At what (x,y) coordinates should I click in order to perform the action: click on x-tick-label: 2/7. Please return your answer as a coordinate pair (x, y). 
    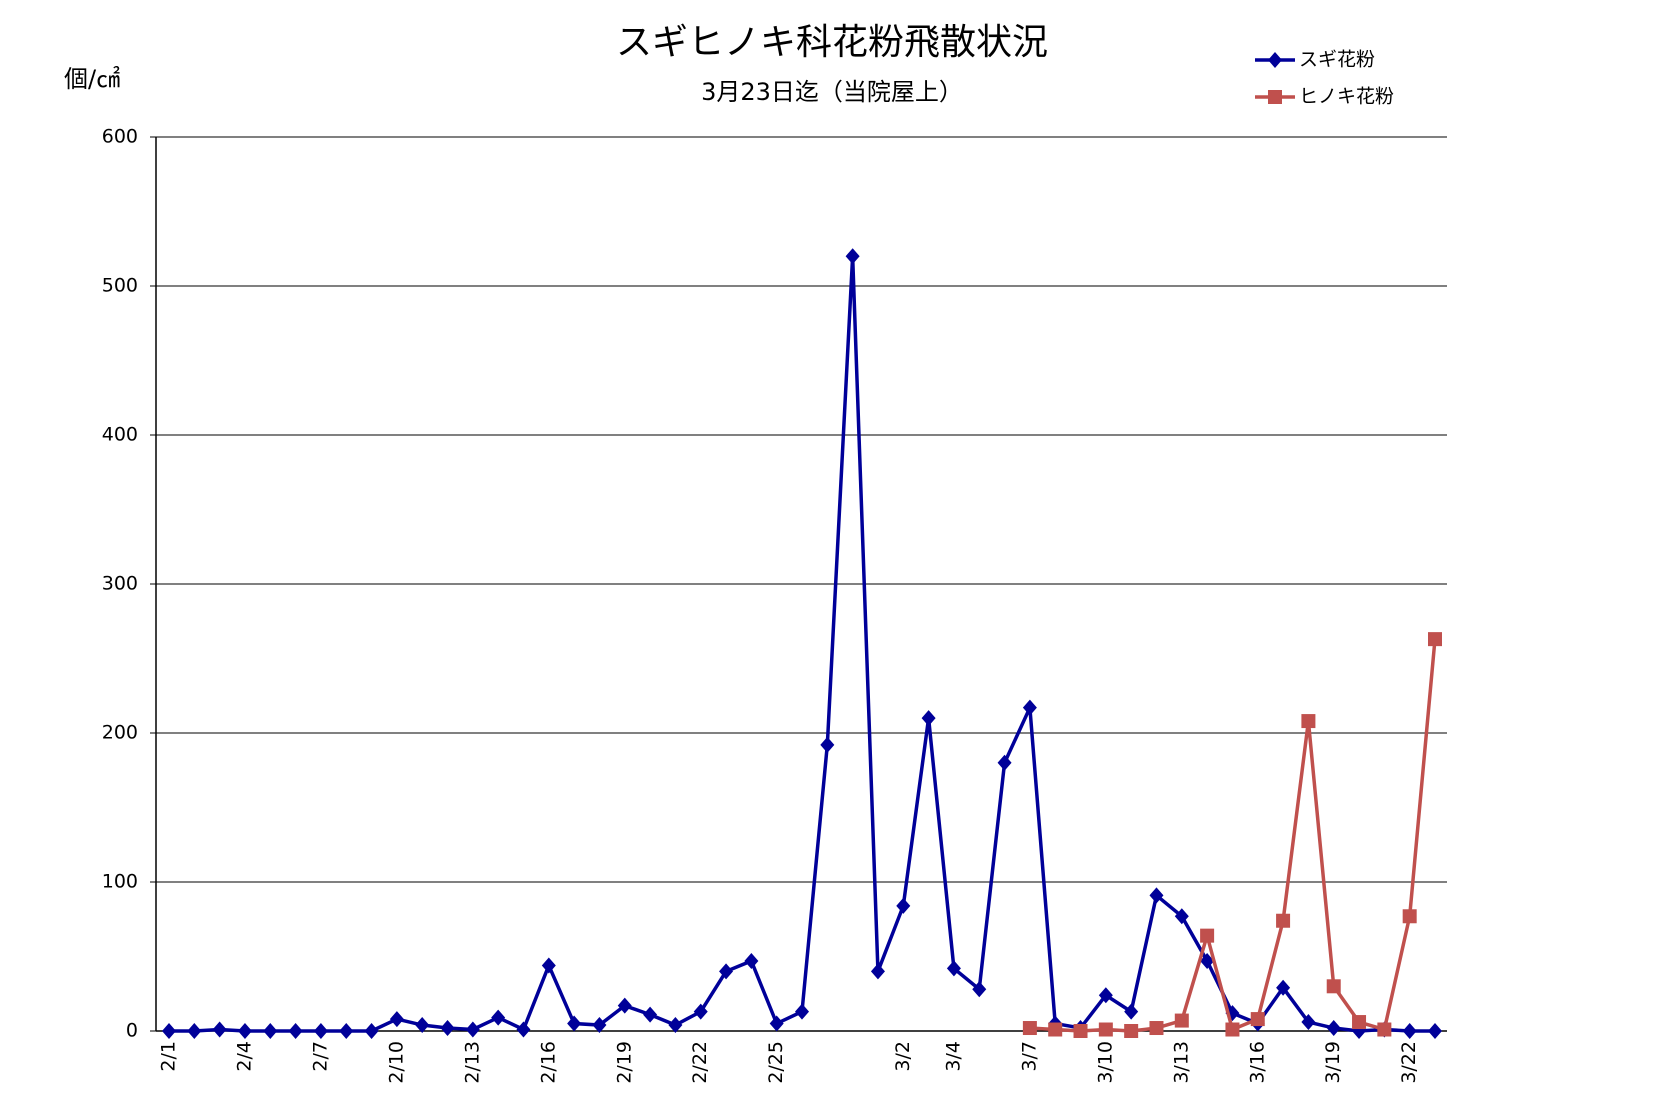
    Looking at the image, I should click on (320, 1056).